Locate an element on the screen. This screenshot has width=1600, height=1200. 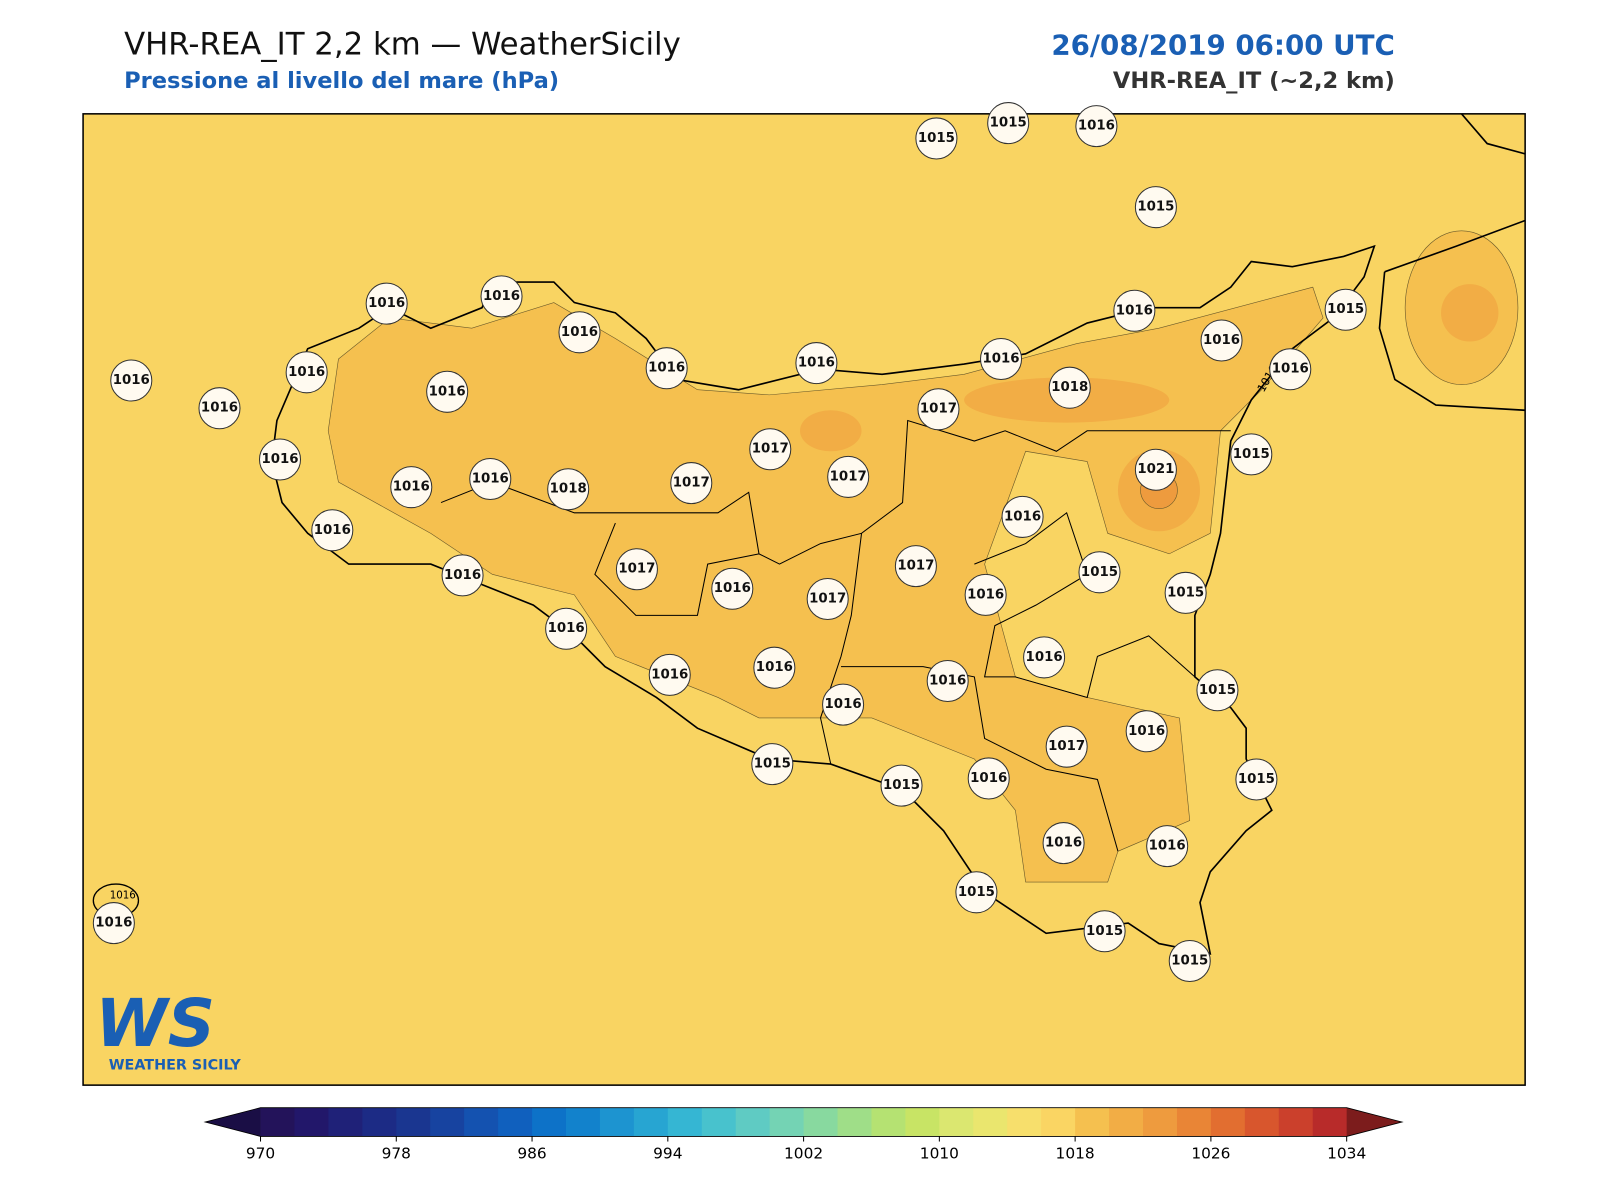
station-label: 1021 is located at coordinates (1155, 469).